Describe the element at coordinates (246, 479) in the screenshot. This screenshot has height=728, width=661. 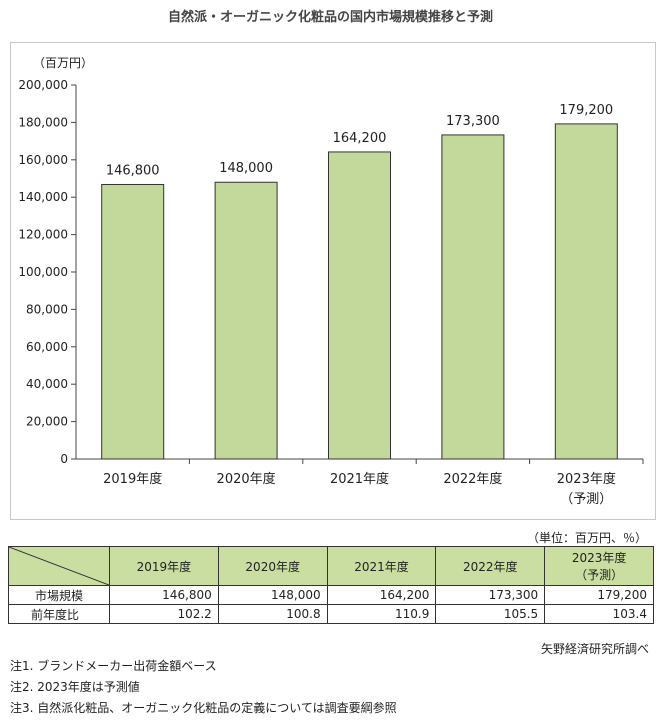
I see `x-tick-label: 2020年度` at that location.